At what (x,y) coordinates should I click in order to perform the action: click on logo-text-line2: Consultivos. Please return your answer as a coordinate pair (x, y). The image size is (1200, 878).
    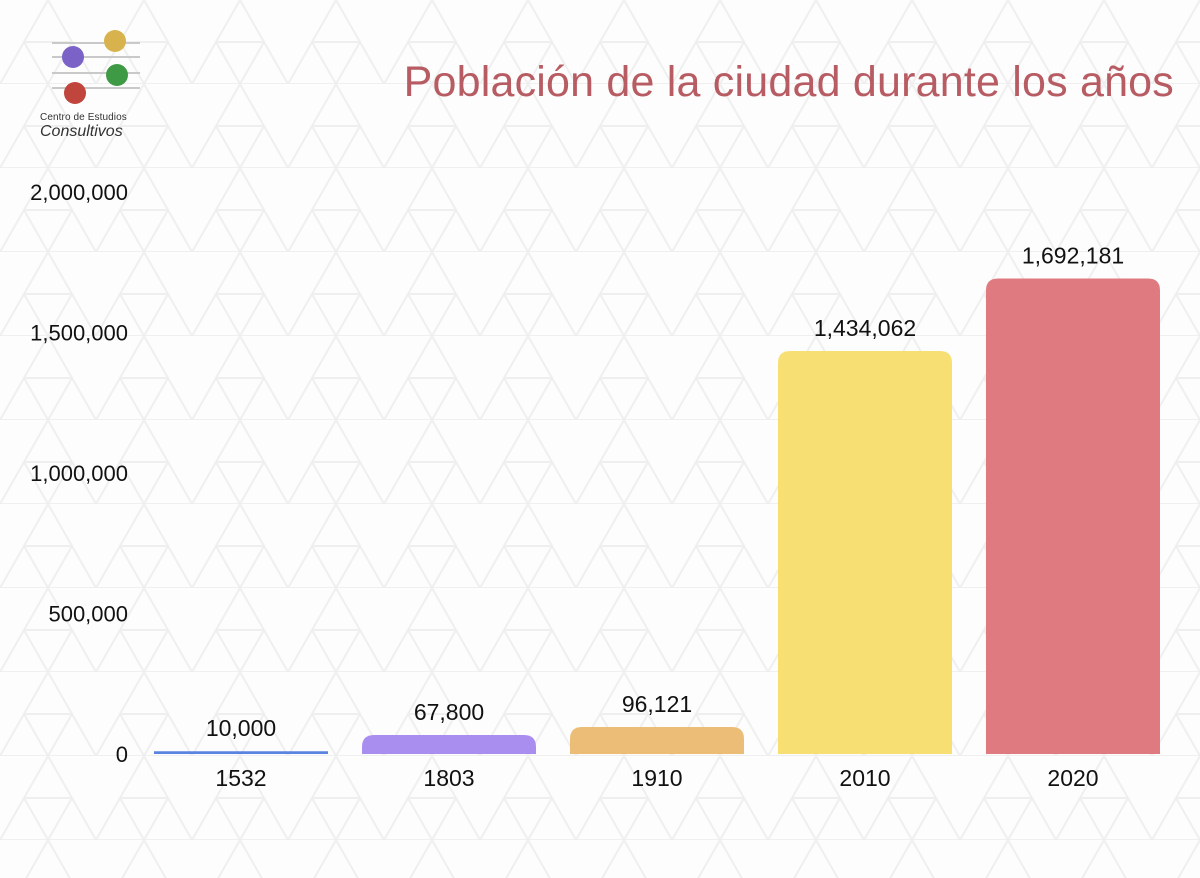
    Looking at the image, I should click on (81, 131).